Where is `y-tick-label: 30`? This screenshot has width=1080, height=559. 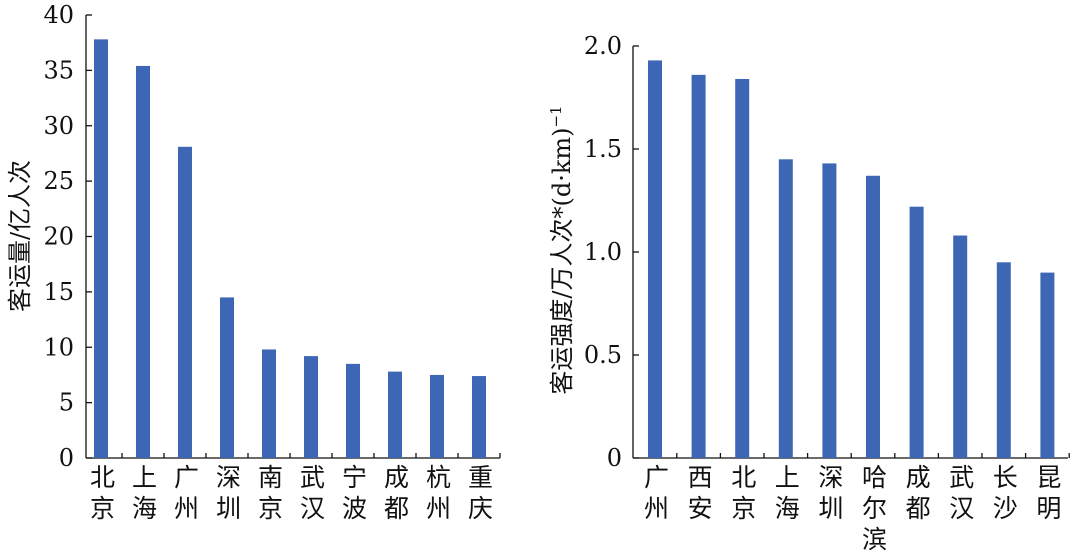 y-tick-label: 30 is located at coordinates (58, 126).